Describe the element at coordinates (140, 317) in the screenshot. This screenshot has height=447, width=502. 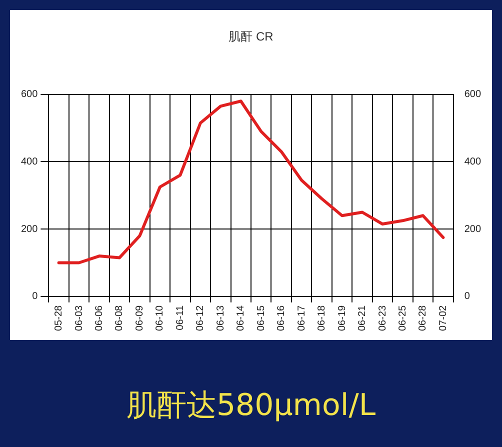
I see `x-tick-label: 06-09` at that location.